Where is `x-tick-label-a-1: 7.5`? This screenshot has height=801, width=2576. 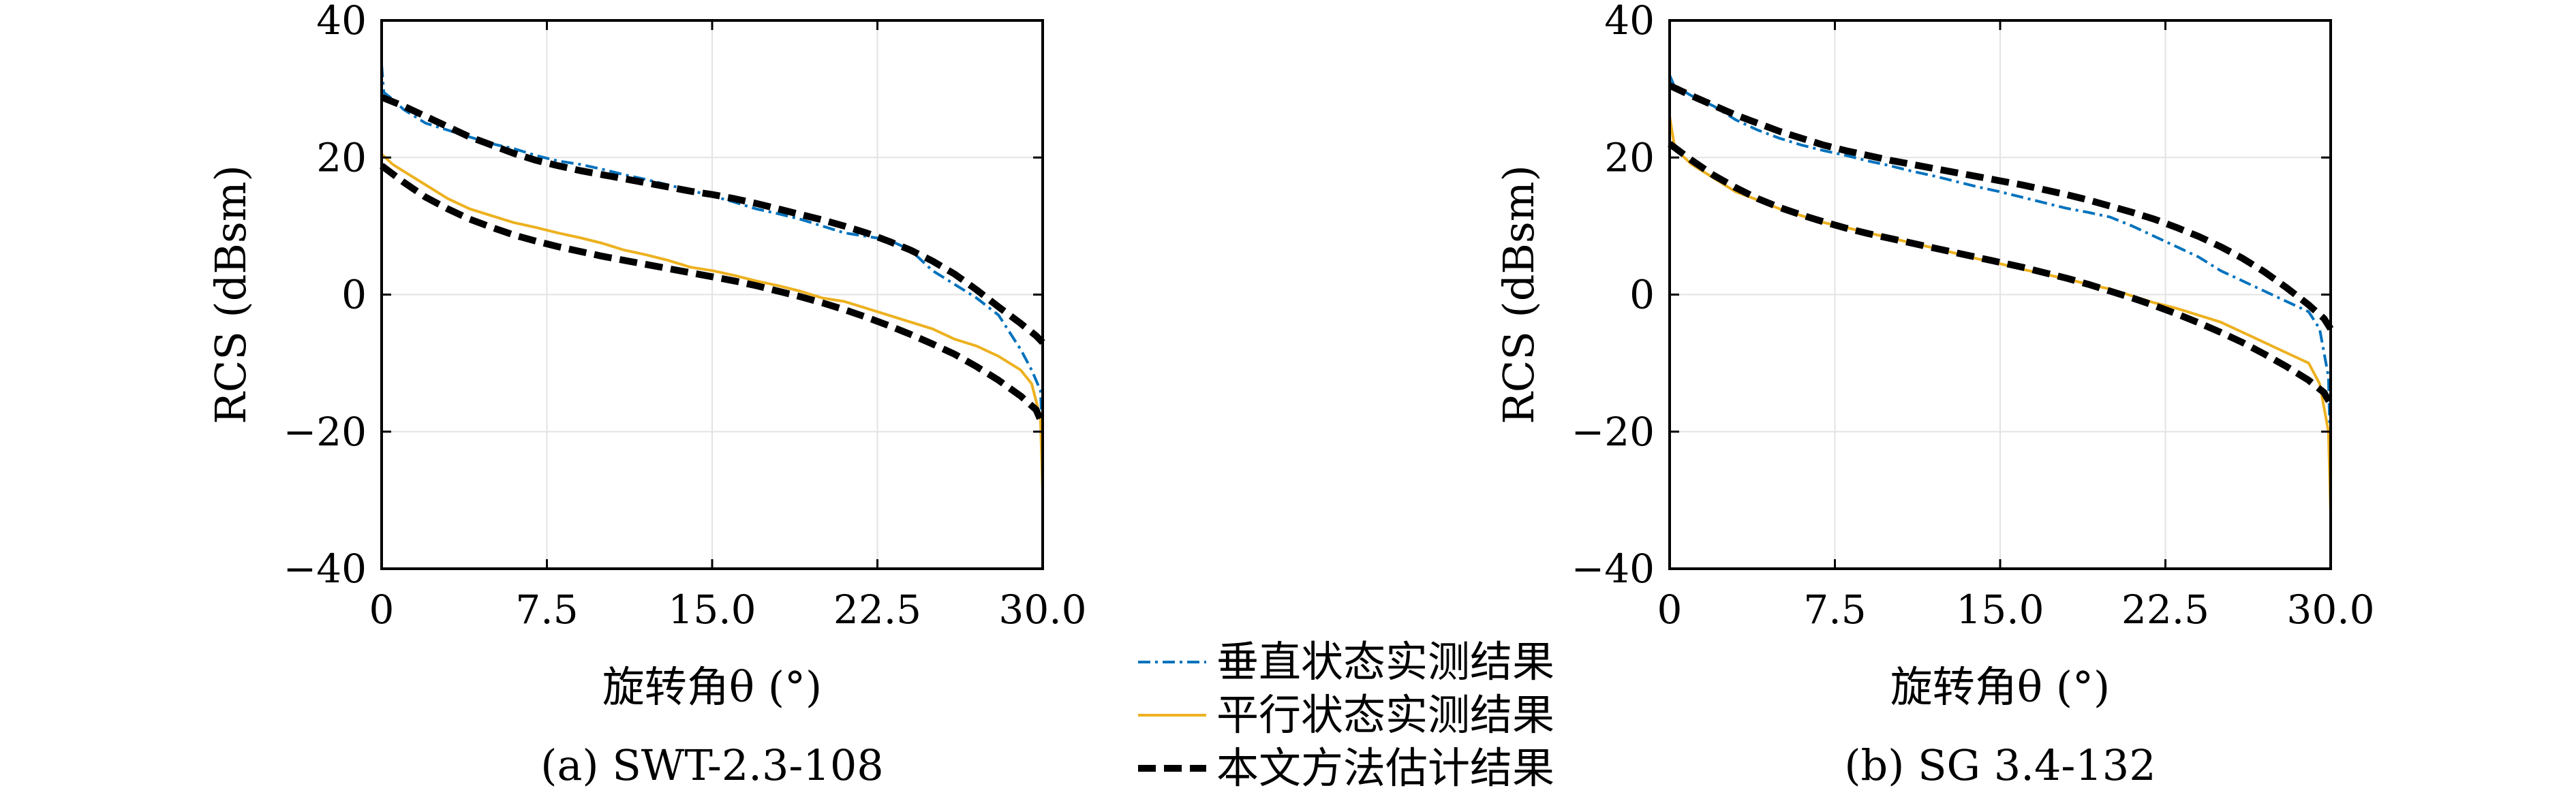 x-tick-label-a-1: 7.5 is located at coordinates (546, 609).